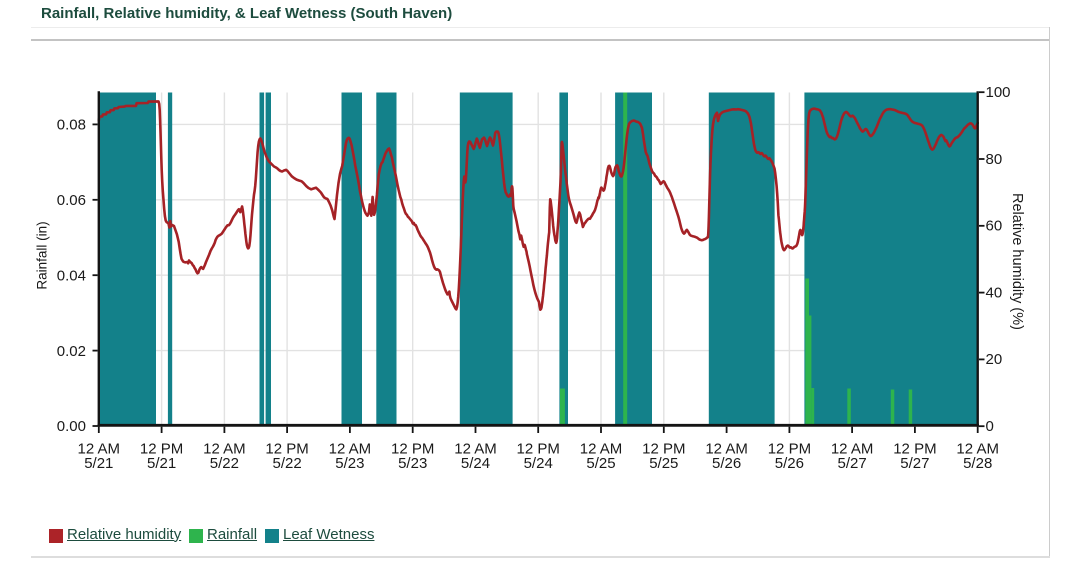 The height and width of the screenshot is (587, 1066). I want to click on svg-text: 0.06, so click(71, 200).